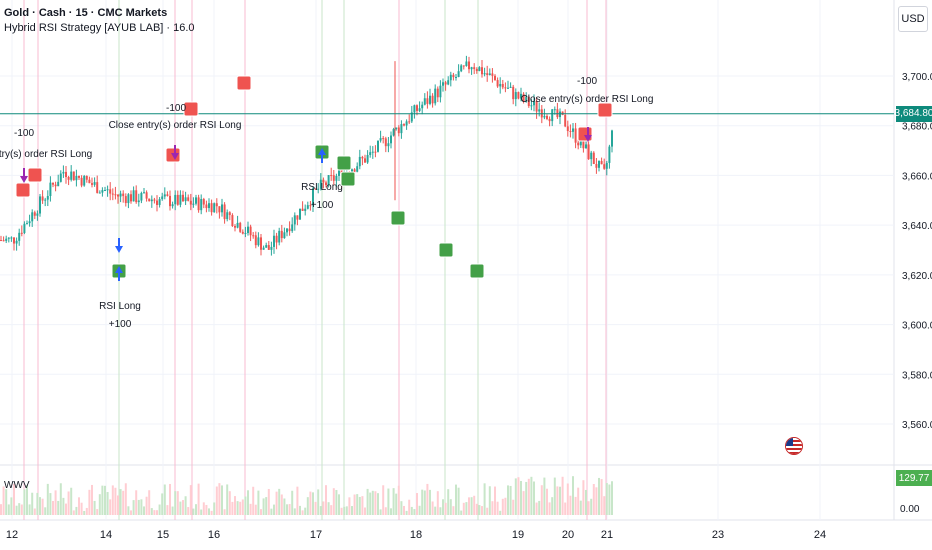 This screenshot has height=550, width=932. What do you see at coordinates (119, 273) in the screenshot?
I see `arrow-up-icon` at bounding box center [119, 273].